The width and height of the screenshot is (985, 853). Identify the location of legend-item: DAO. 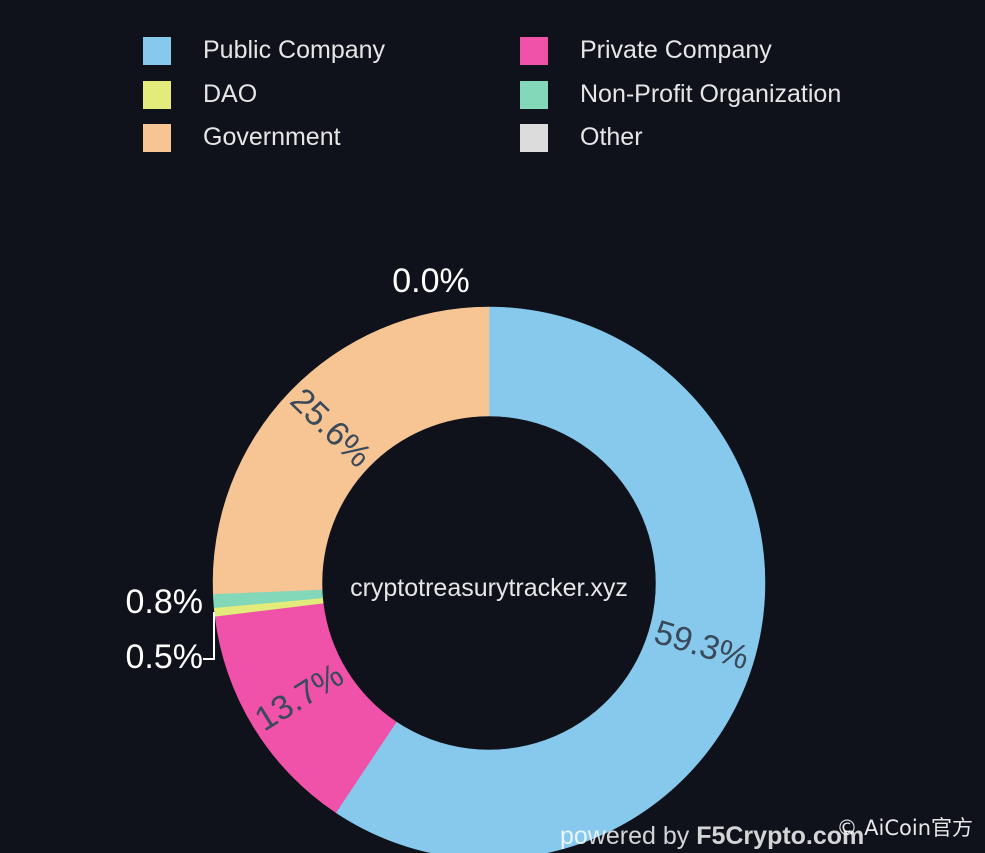
(200, 94).